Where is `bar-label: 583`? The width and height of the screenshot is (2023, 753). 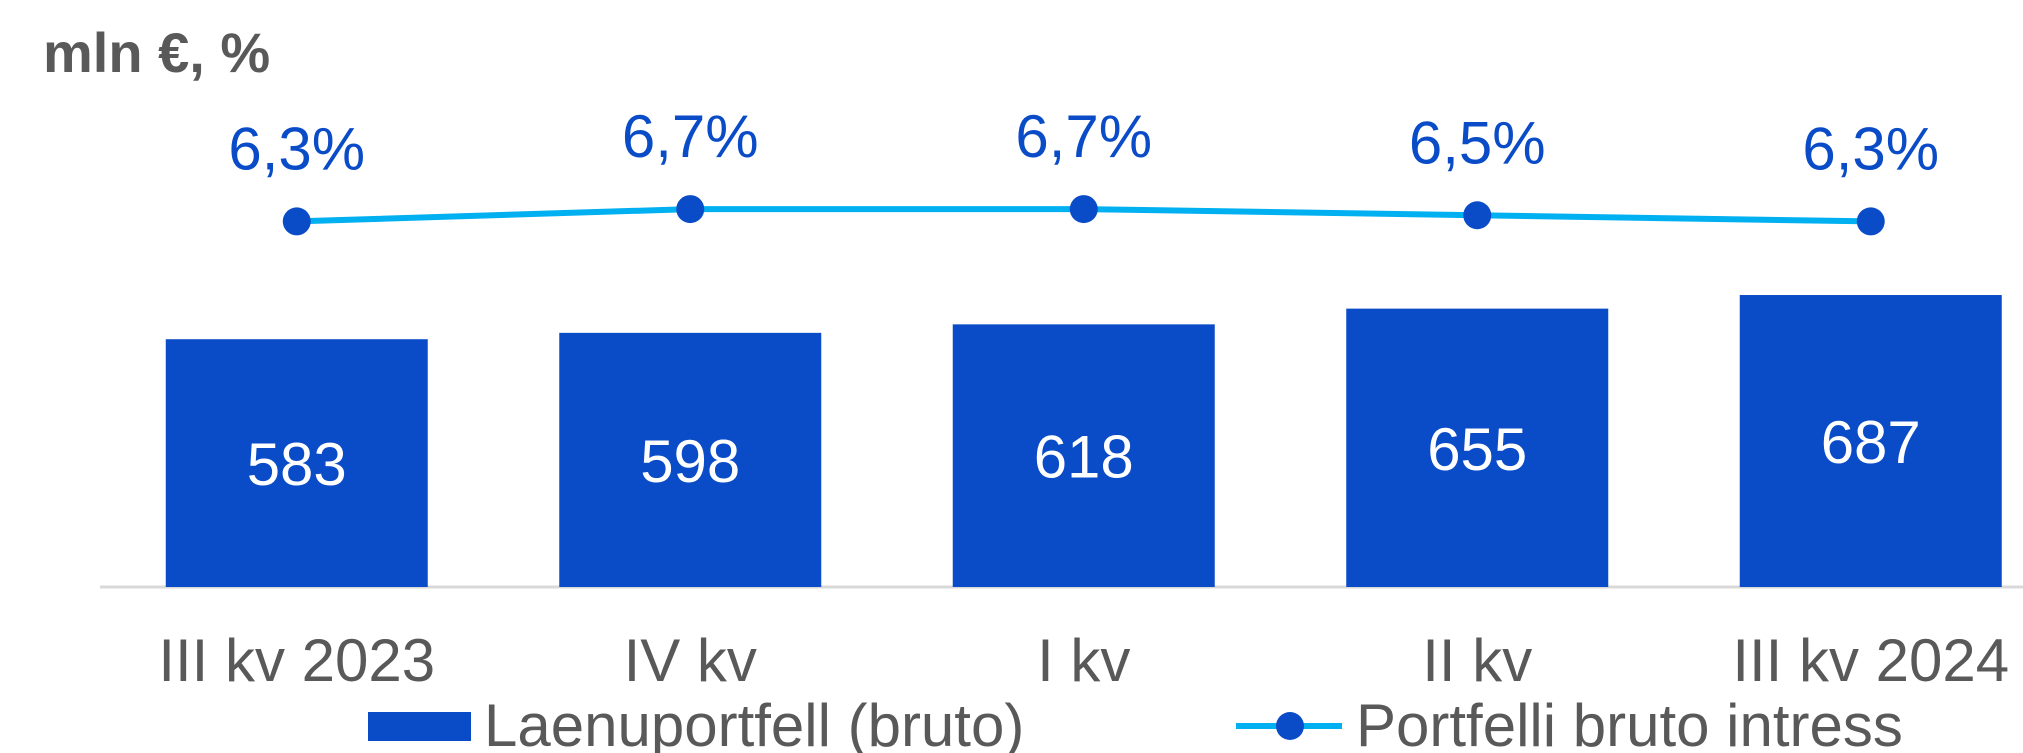
bar-label: 583 is located at coordinates (297, 464).